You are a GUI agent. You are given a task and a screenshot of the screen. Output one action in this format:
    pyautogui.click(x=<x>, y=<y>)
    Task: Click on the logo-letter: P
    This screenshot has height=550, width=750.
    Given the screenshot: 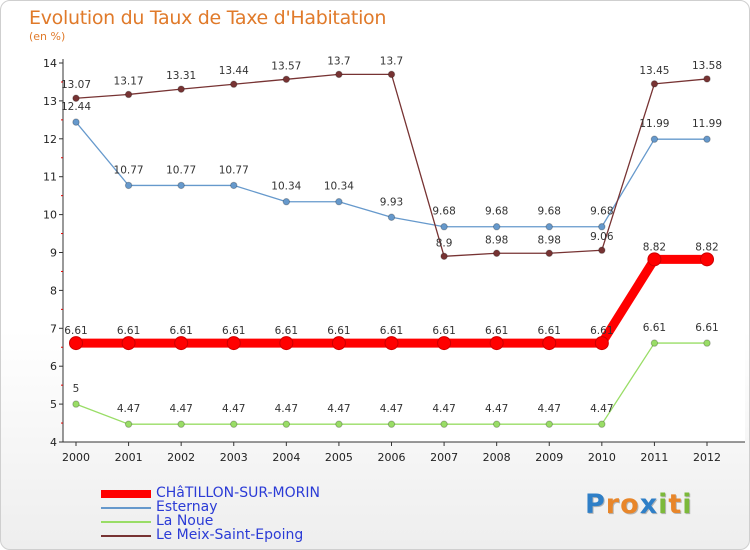 What is the action you would take?
    pyautogui.click(x=595, y=504)
    